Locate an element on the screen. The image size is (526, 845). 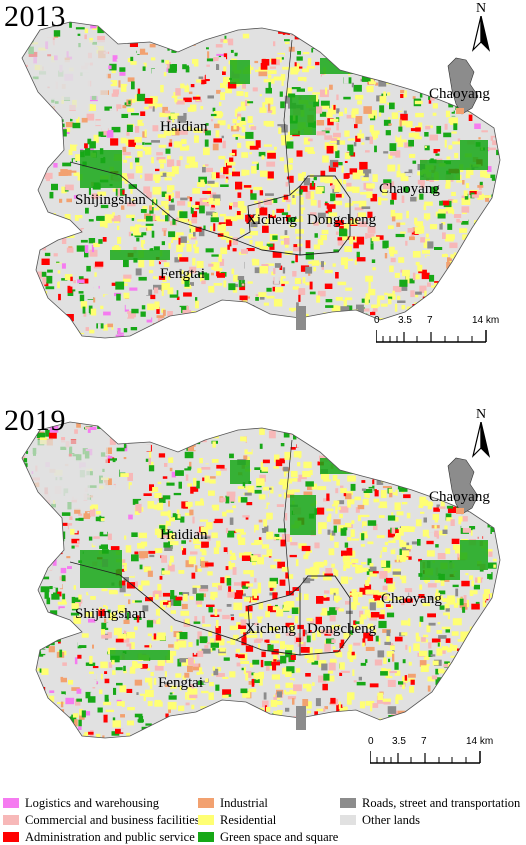
district-label-xicheng: Xicheng is located at coordinates (271, 220).